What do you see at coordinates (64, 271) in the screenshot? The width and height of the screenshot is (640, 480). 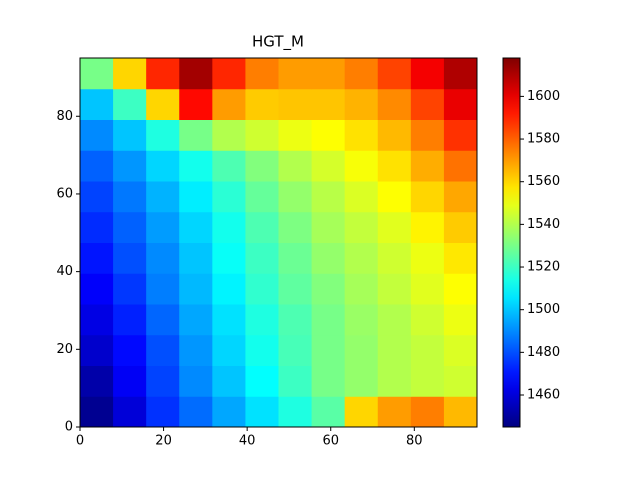 I see `y-tick-label: 40` at bounding box center [64, 271].